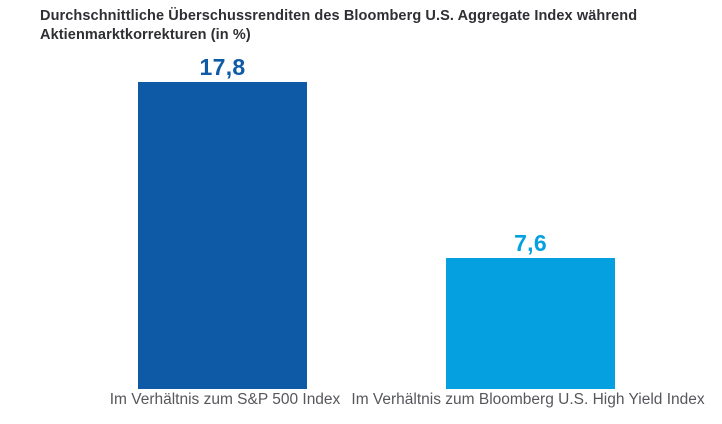  I want to click on bar-high-yield, so click(530, 323).